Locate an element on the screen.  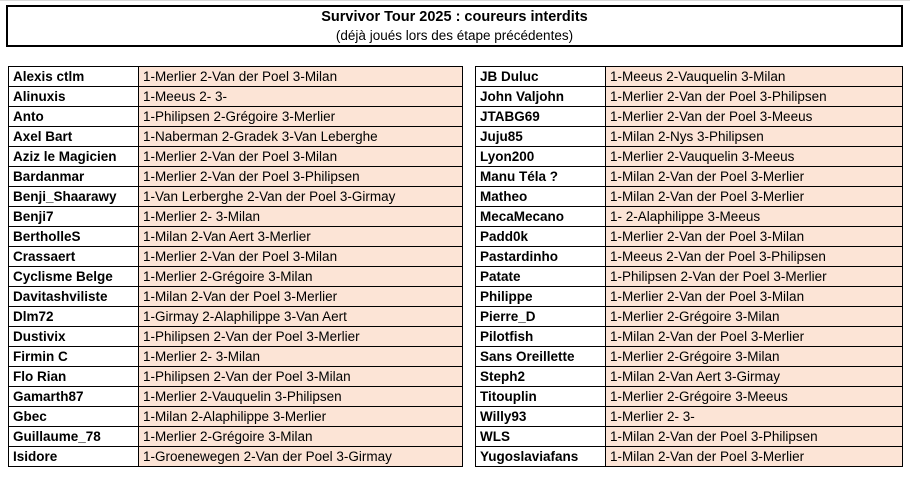
player-name-cell: Yugoslaviafans is located at coordinates (540, 456).